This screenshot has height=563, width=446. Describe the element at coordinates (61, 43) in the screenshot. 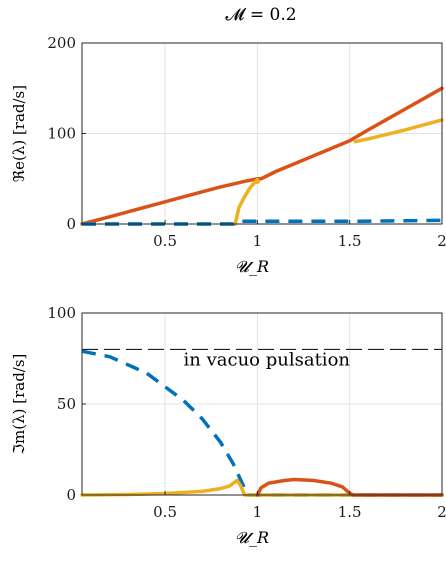

I see `y-tick-label: 200` at that location.